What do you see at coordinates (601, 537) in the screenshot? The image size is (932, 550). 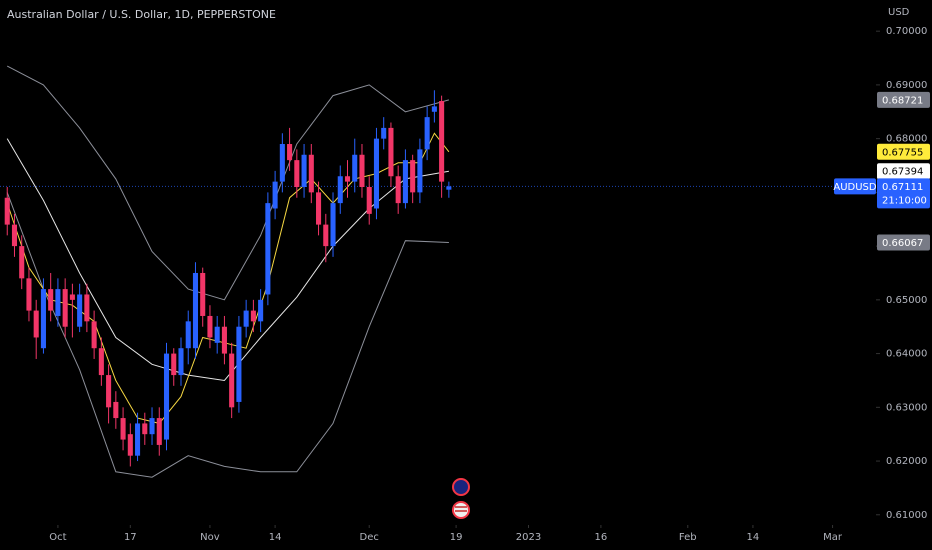 I see `x-tick-label: 16` at bounding box center [601, 537].